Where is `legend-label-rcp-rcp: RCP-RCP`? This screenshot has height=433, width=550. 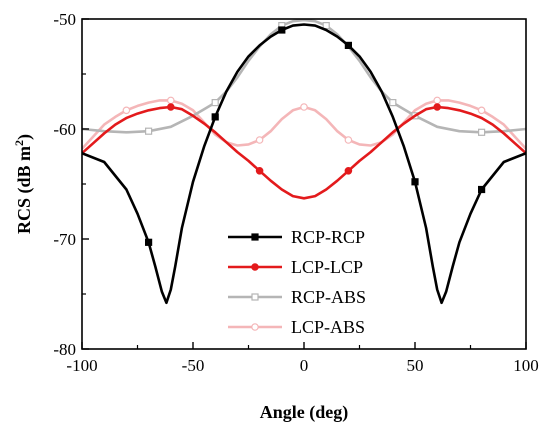 legend-label-rcp-rcp: RCP-RCP is located at coordinates (328, 237).